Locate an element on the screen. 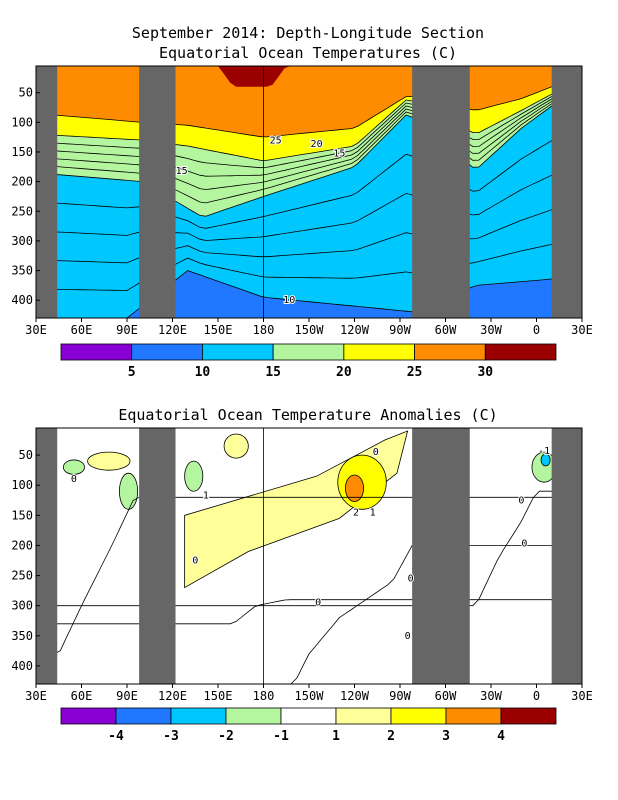 The width and height of the screenshot is (618, 800). x-tick-label: 30W is located at coordinates (491, 696).